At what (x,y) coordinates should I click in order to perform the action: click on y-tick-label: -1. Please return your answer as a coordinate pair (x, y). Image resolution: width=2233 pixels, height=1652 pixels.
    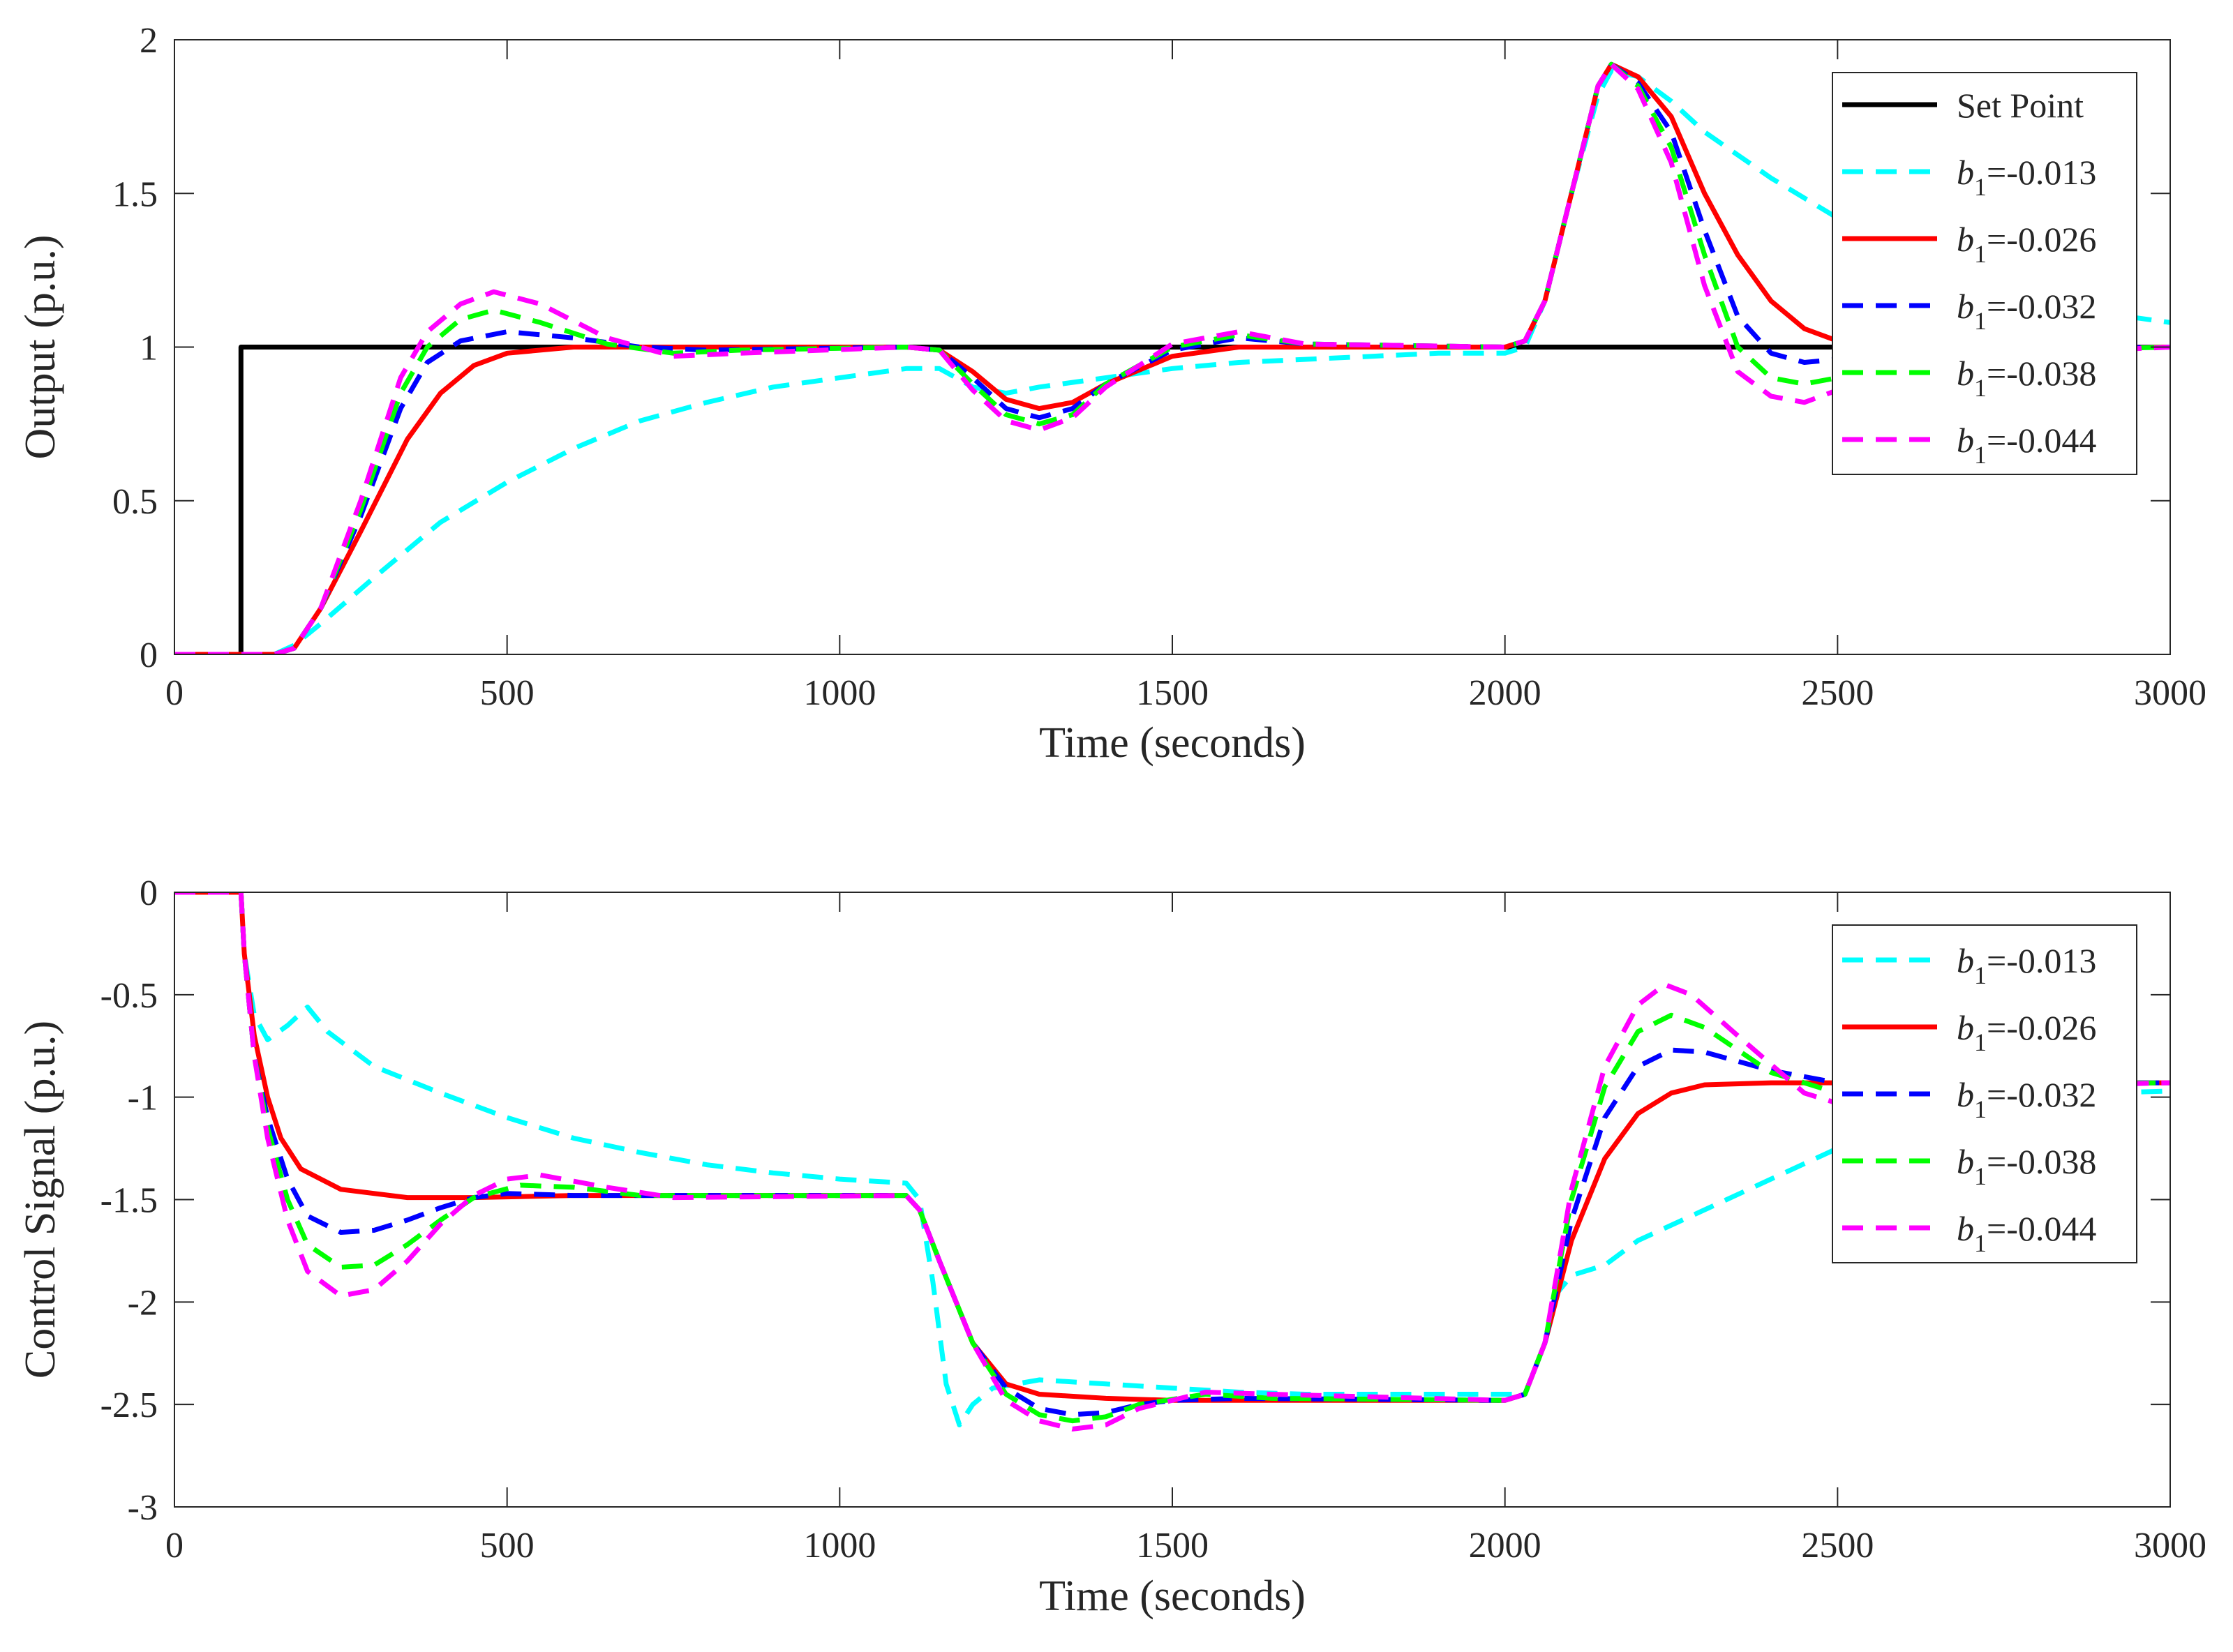
    Looking at the image, I should click on (143, 1098).